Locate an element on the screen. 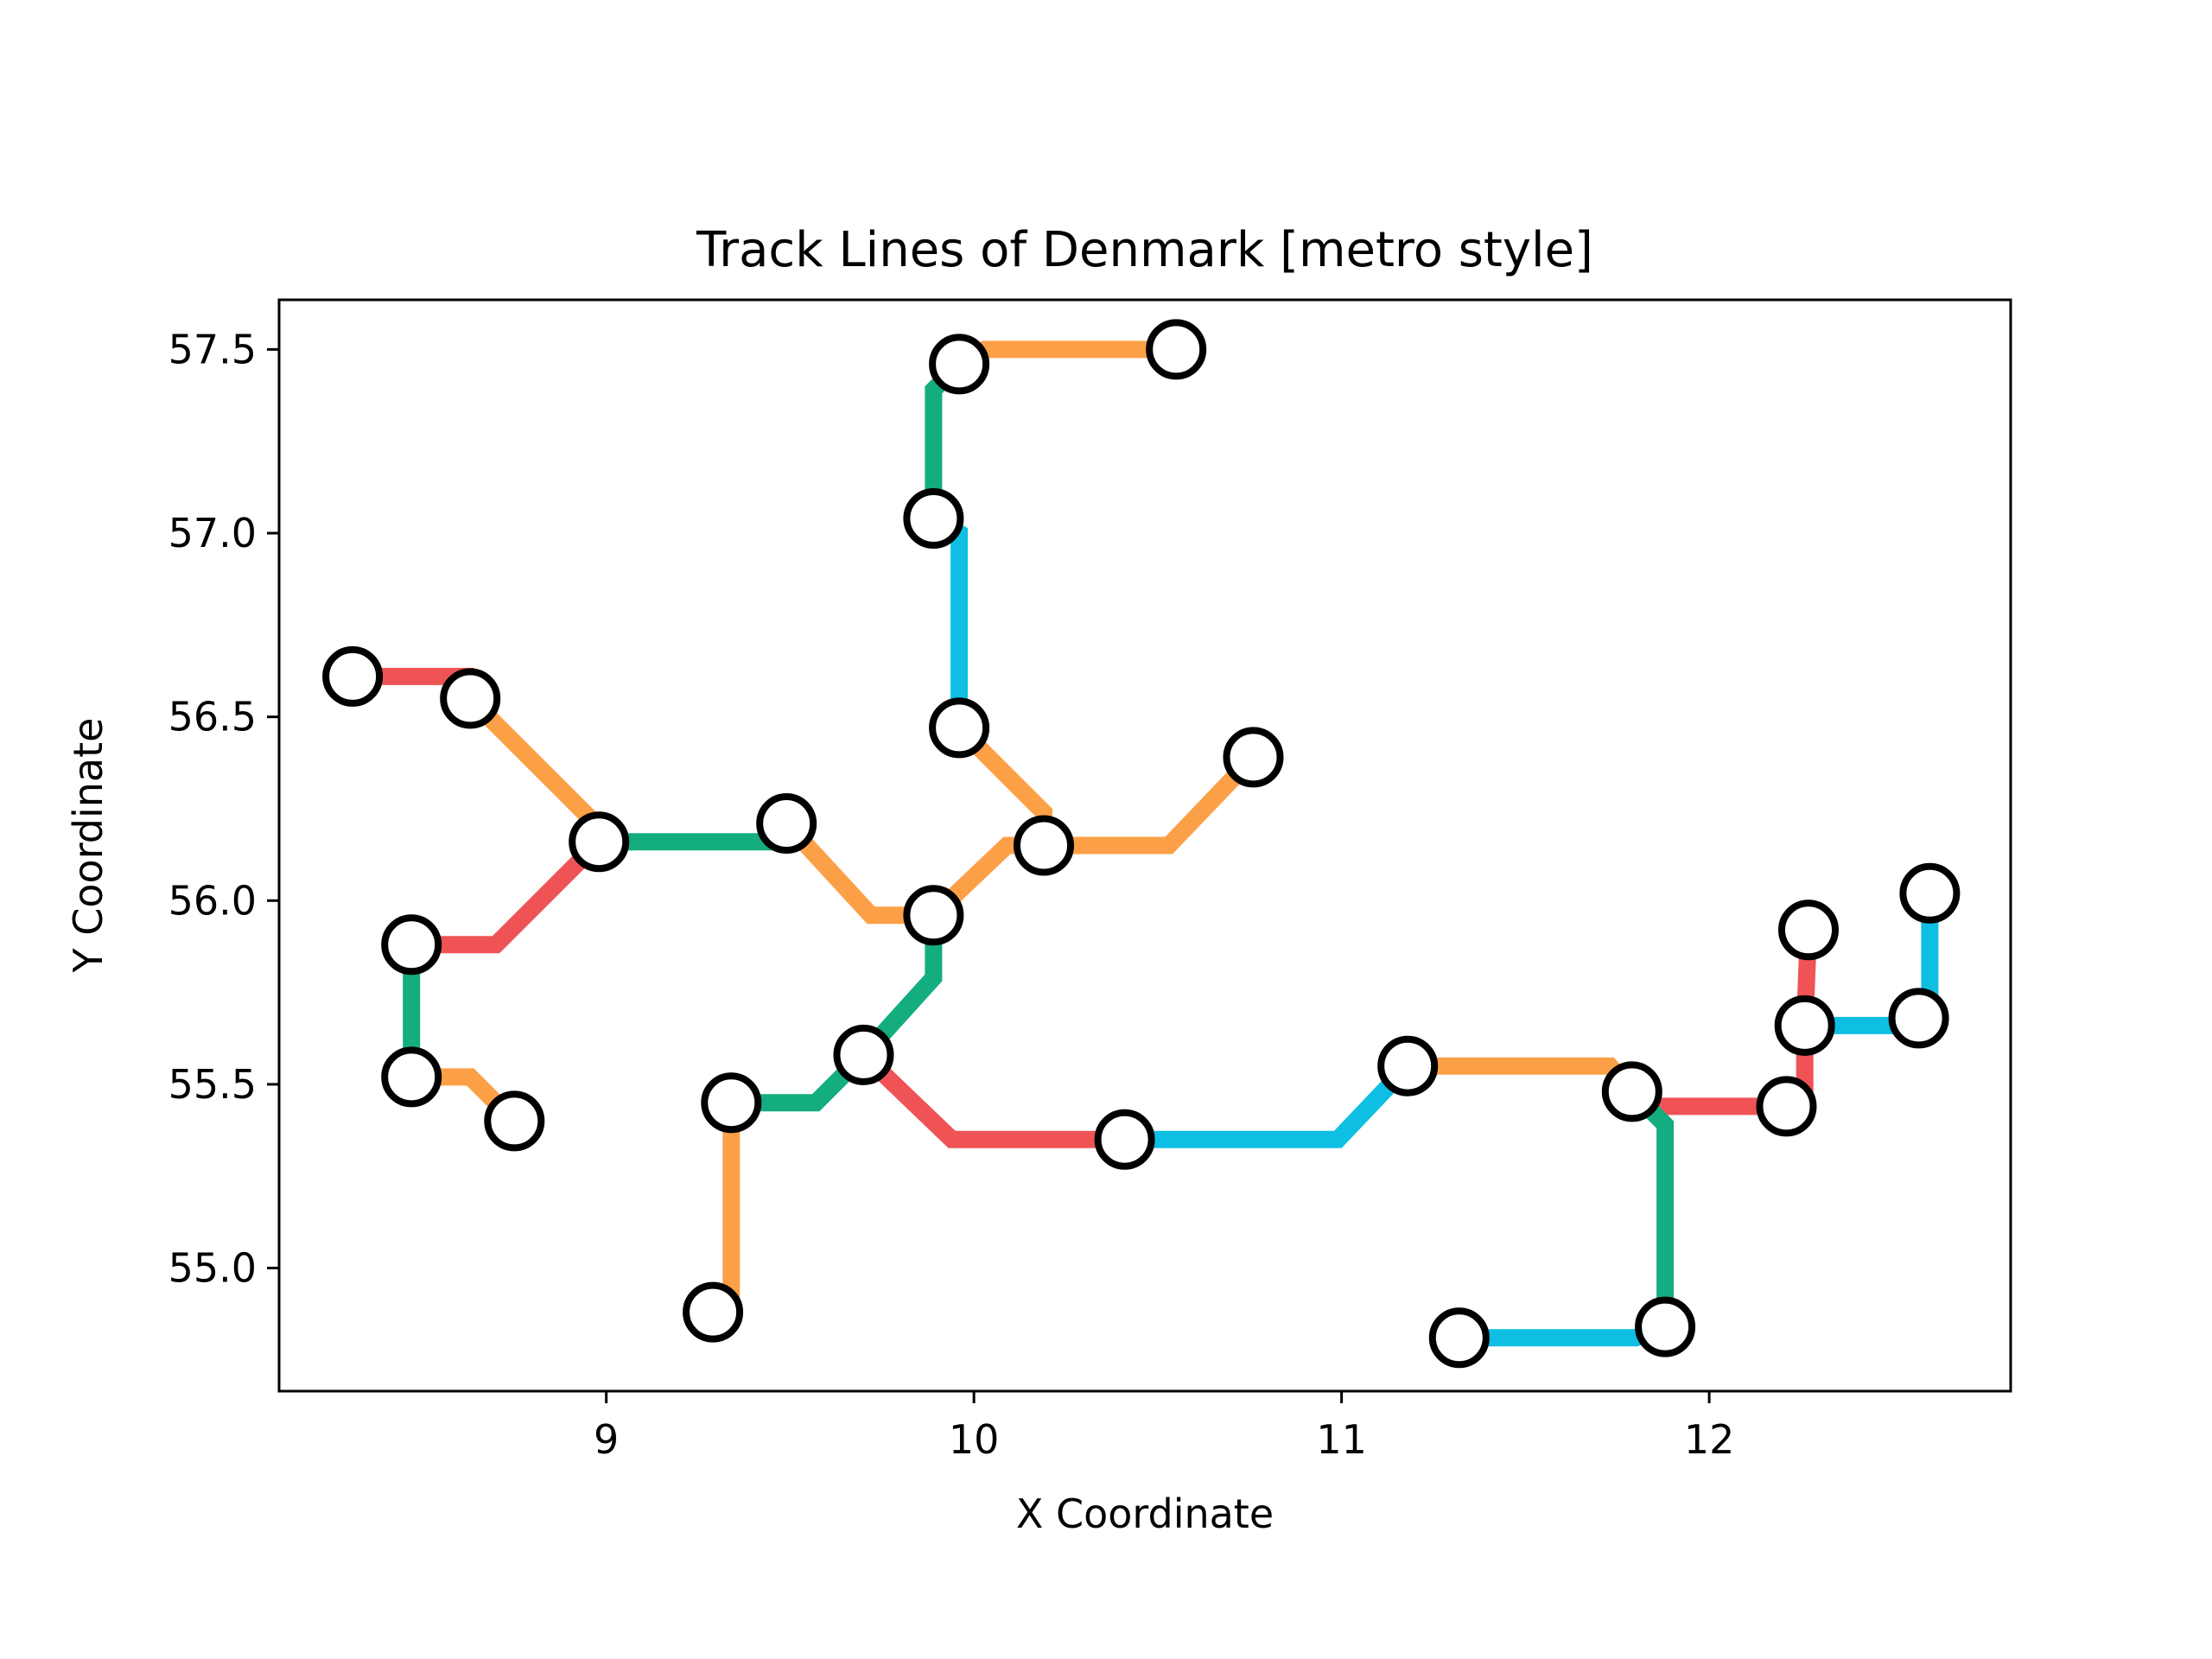  x-tick-label: 9 is located at coordinates (606, 1439).